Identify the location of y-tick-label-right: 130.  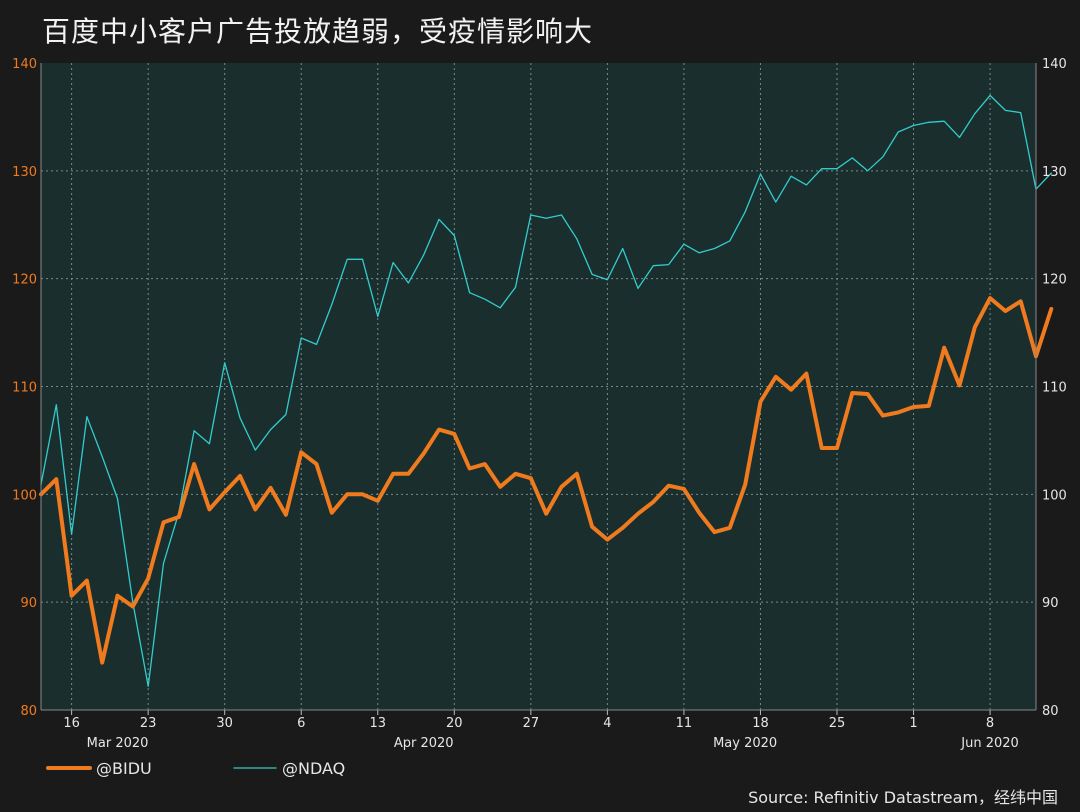
(1054, 172).